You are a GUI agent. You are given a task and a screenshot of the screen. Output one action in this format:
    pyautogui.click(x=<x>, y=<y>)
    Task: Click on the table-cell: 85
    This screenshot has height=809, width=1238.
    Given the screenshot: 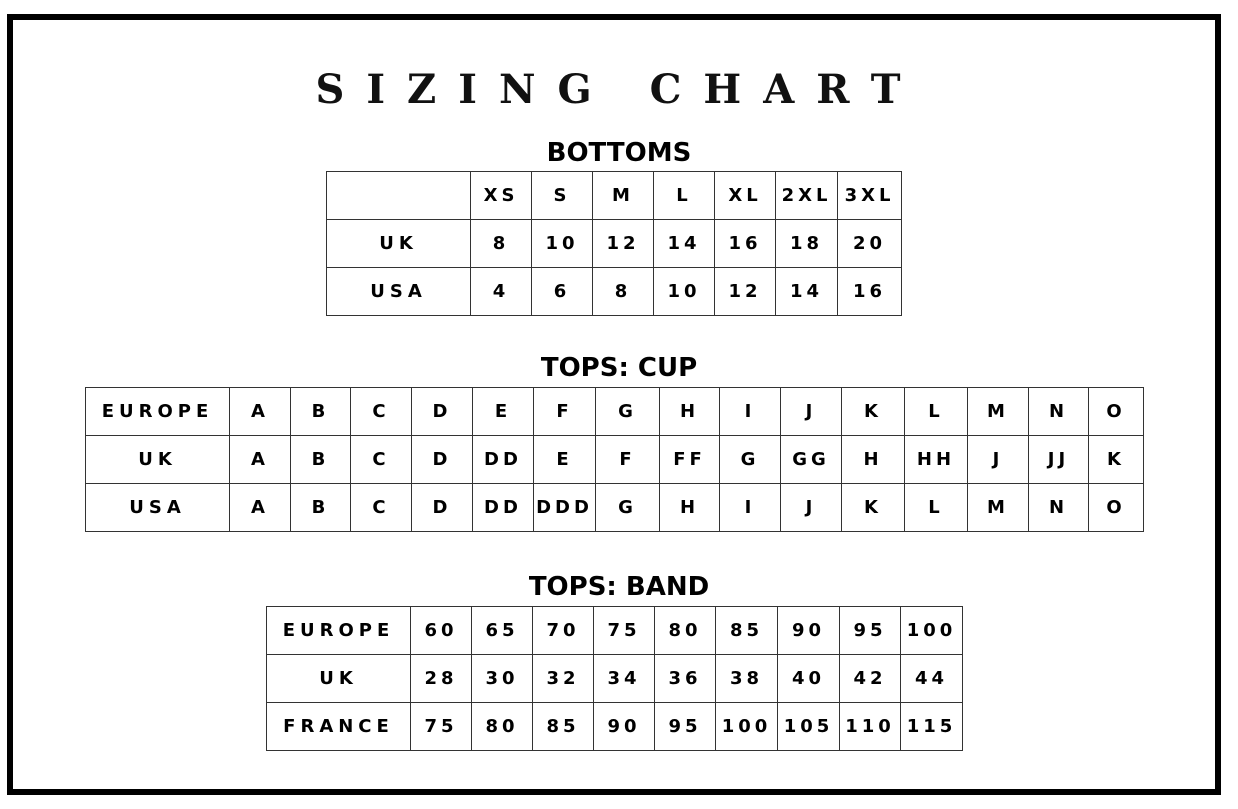 What is the action you would take?
    pyautogui.click(x=563, y=726)
    